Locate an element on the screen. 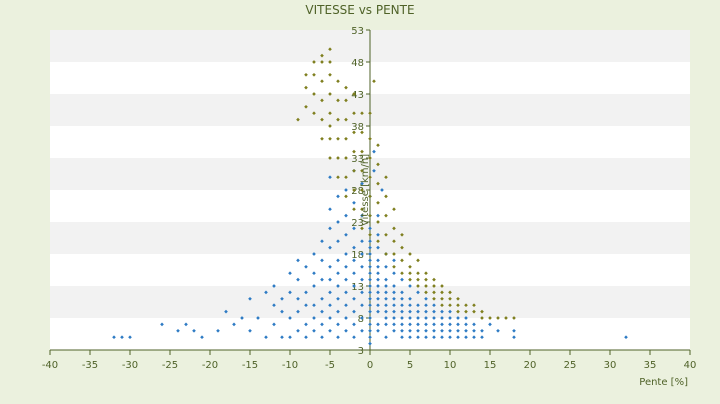 This screenshot has height=404, width=720. x-tick-label: 40 is located at coordinates (690, 365).